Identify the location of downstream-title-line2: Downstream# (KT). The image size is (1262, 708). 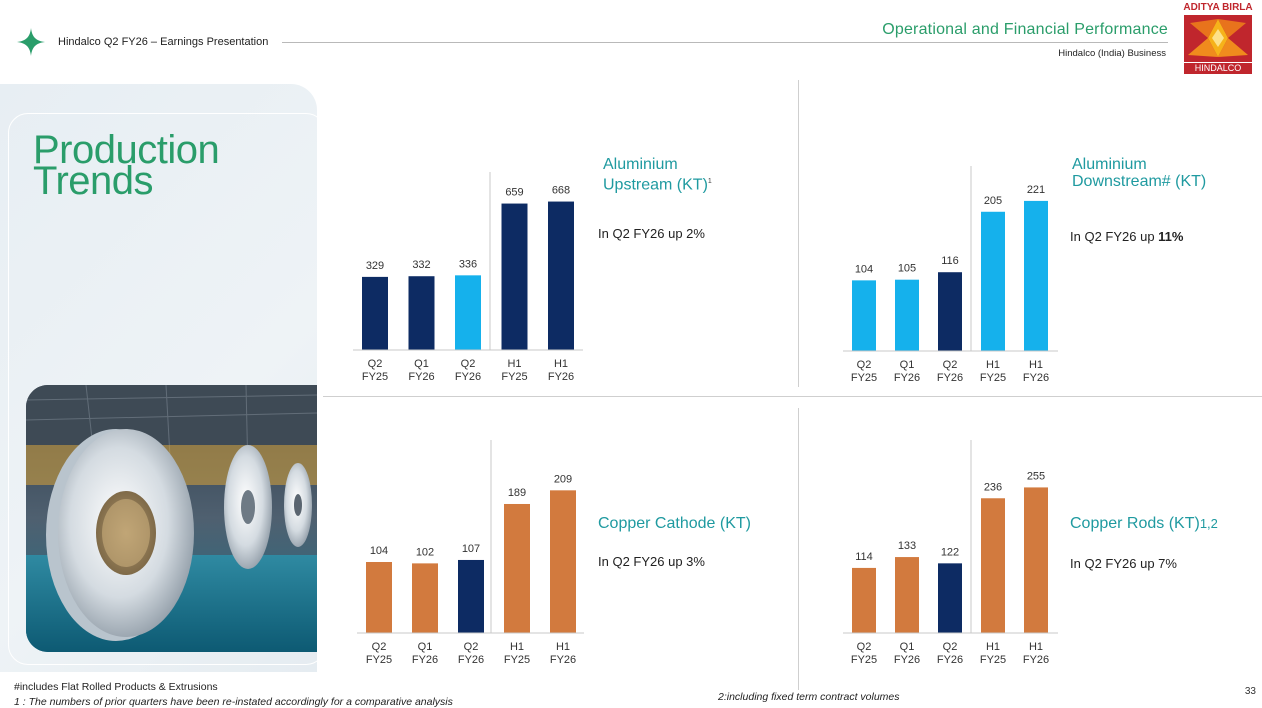
(1139, 181).